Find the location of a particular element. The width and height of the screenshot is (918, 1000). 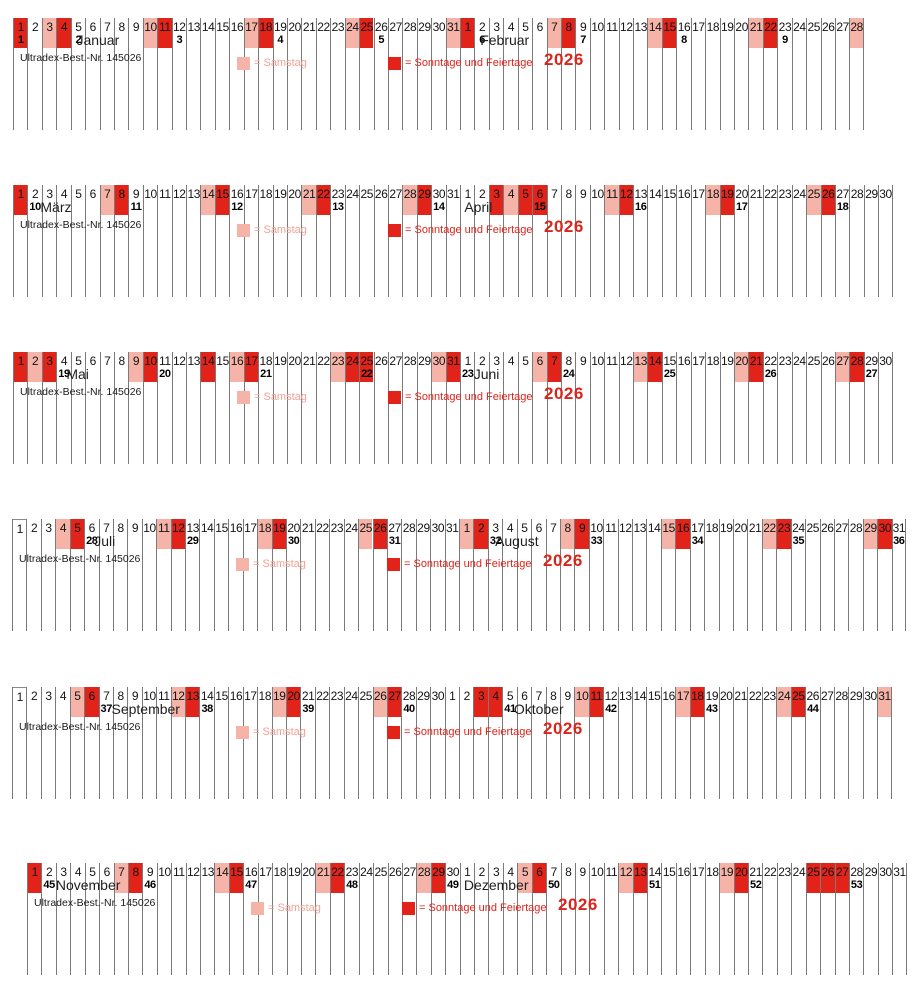

month-label: Februar is located at coordinates (505, 40).